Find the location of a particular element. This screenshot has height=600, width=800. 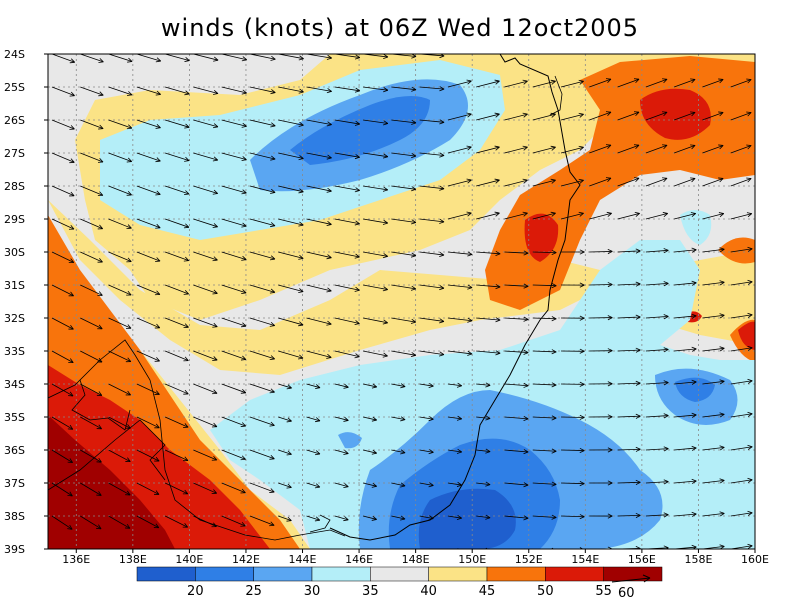

colorbar-label: 45 is located at coordinates (487, 591).